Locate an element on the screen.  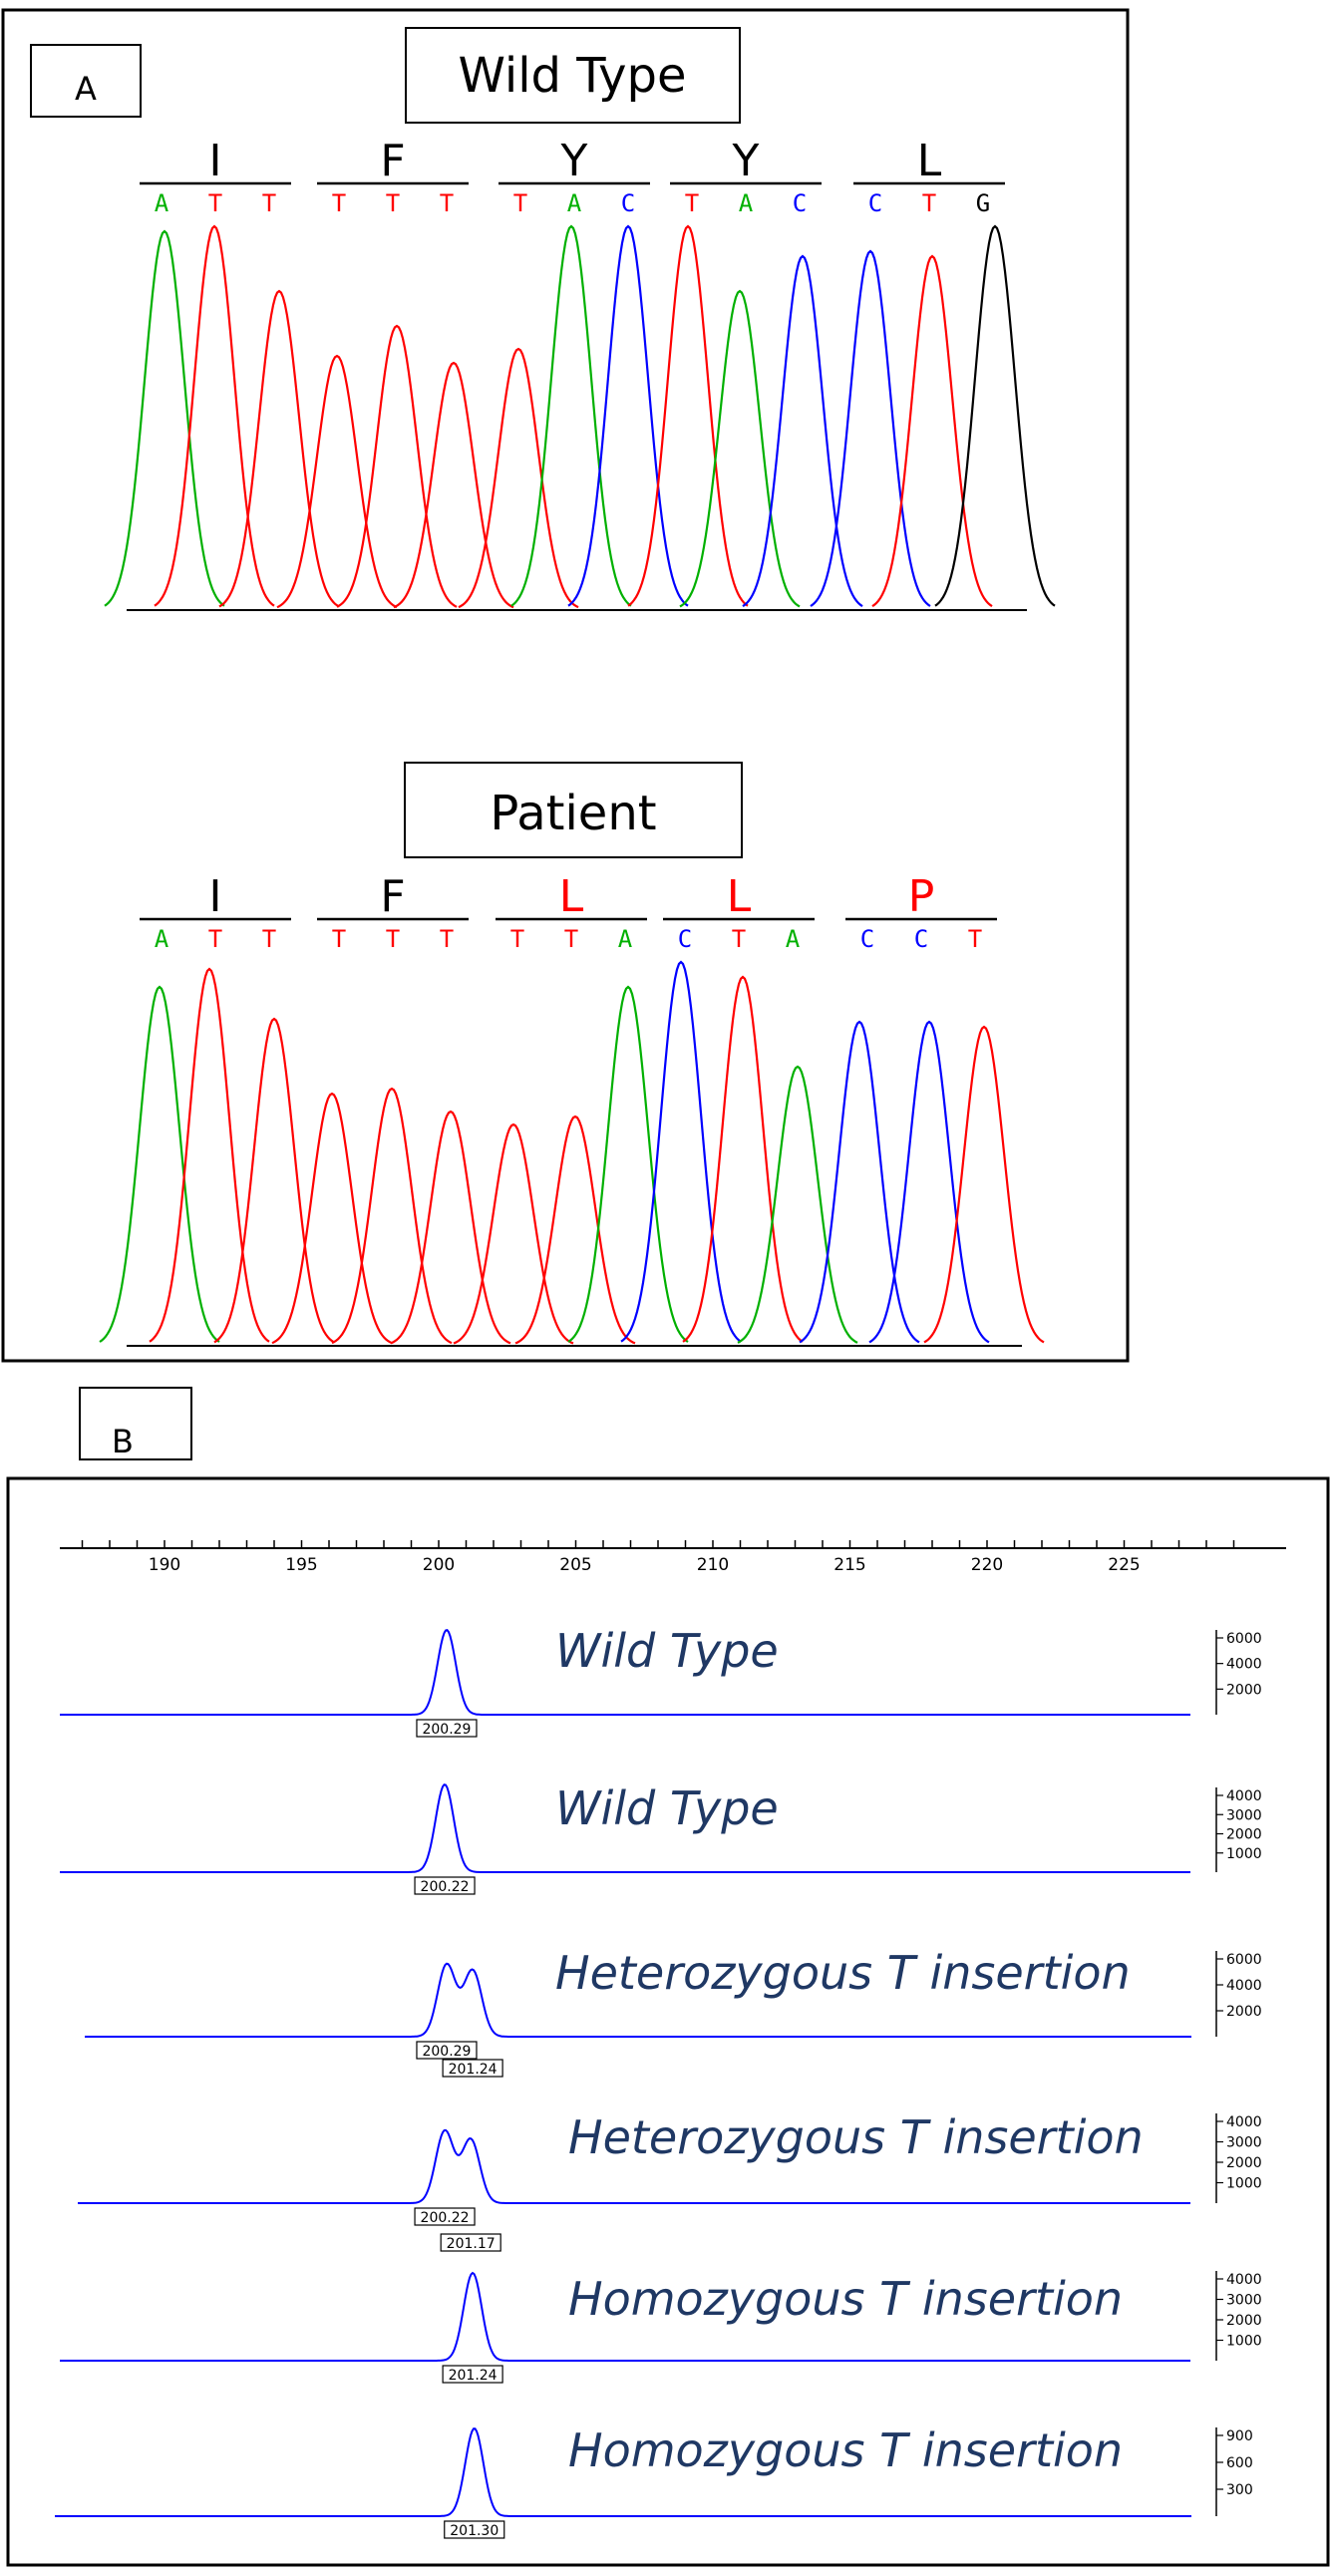
peak-size-label: 201.30 is located at coordinates (474, 2531).